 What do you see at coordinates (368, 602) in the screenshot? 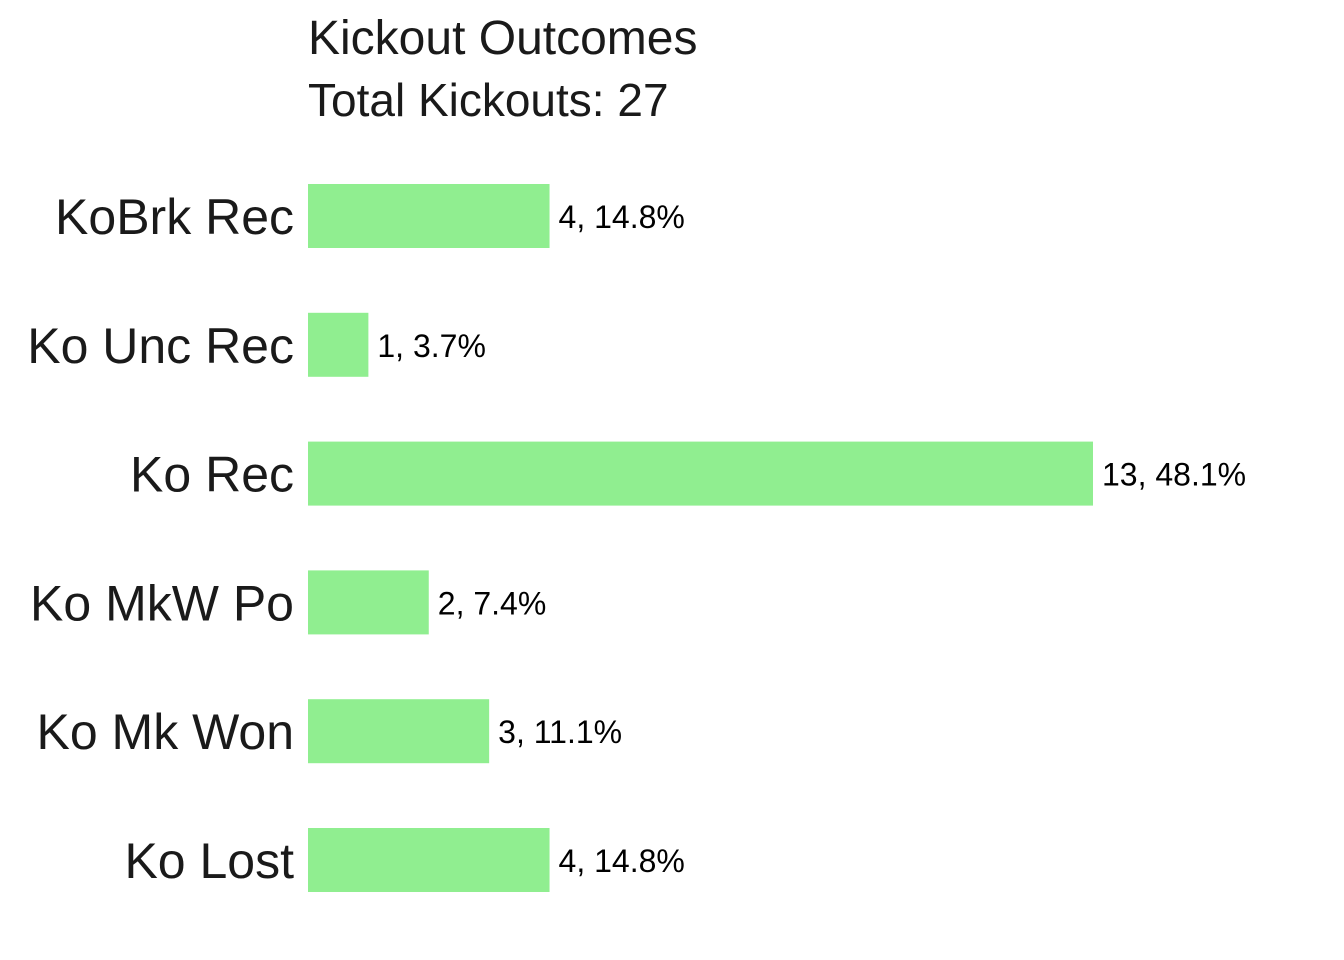
I see `bar-ko-mkw-po` at bounding box center [368, 602].